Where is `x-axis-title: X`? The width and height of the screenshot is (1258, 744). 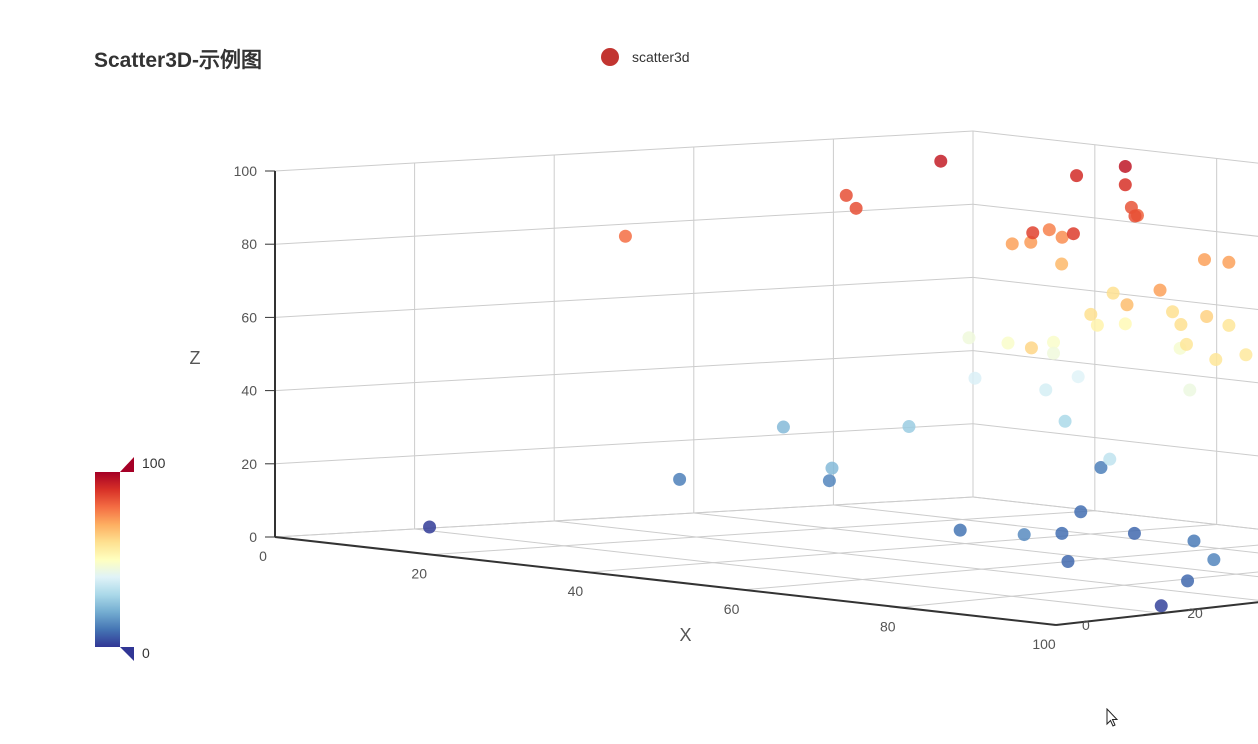 x-axis-title: X is located at coordinates (685, 635).